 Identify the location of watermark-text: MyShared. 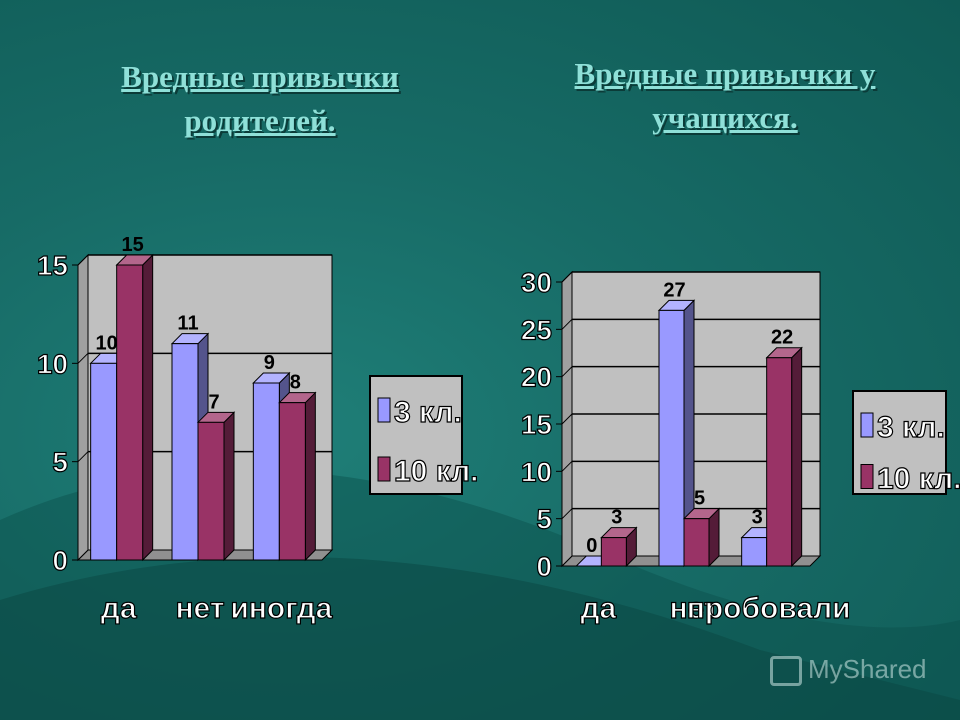
(867, 669).